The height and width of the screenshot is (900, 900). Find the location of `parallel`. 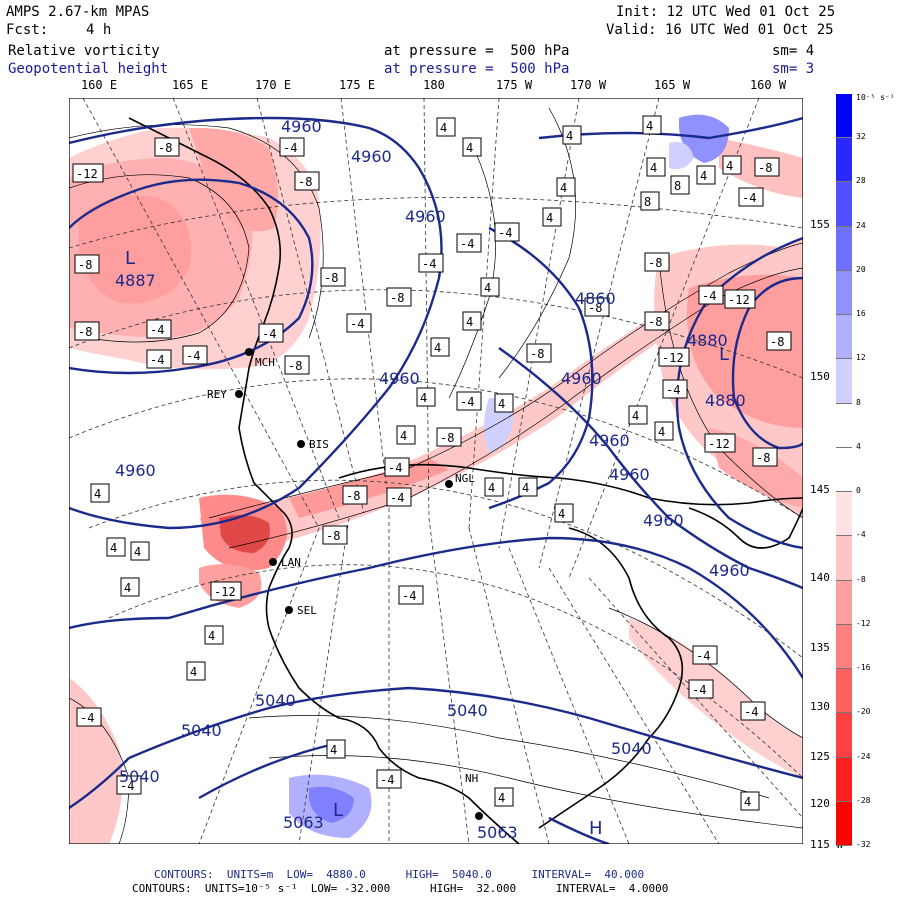

parallel is located at coordinates (436, 222).